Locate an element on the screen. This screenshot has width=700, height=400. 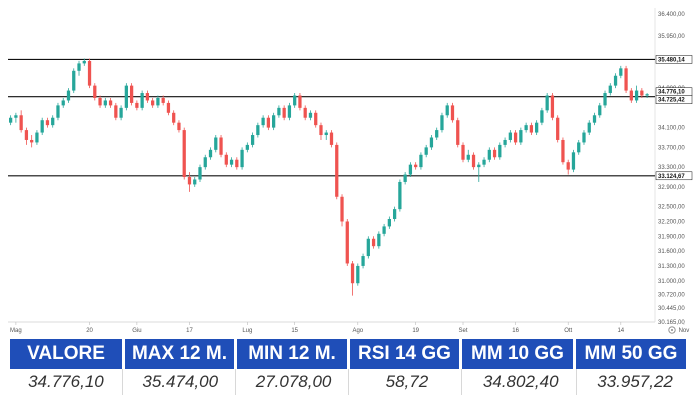
value-mm-50gg: 33.957,22 is located at coordinates (635, 381).